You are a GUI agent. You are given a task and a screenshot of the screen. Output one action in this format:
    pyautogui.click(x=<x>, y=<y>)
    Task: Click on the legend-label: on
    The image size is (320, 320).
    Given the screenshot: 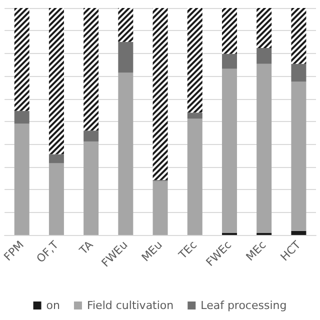 What is the action you would take?
    pyautogui.click(x=53, y=305)
    